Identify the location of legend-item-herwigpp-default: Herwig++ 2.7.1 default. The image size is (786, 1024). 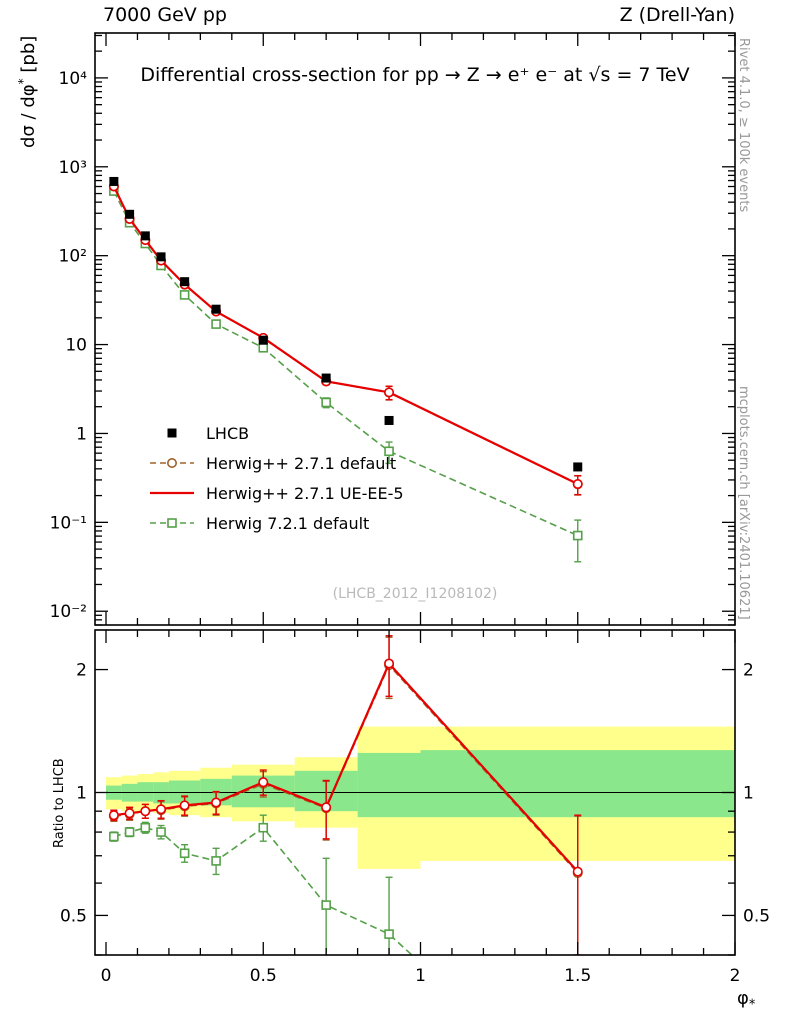
(276, 463).